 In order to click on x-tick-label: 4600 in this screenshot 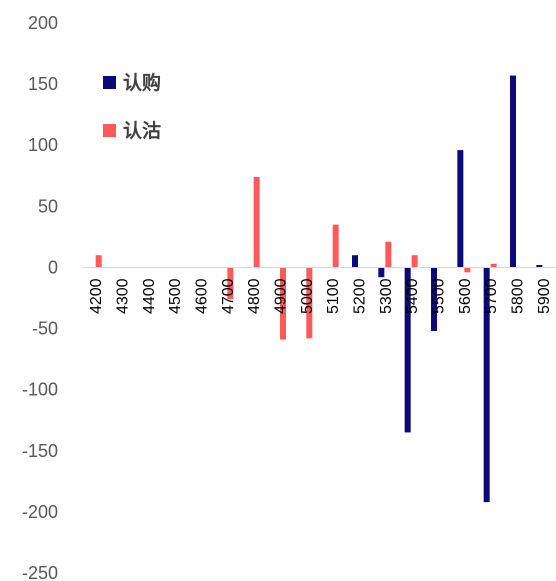, I will do `click(202, 296)`.